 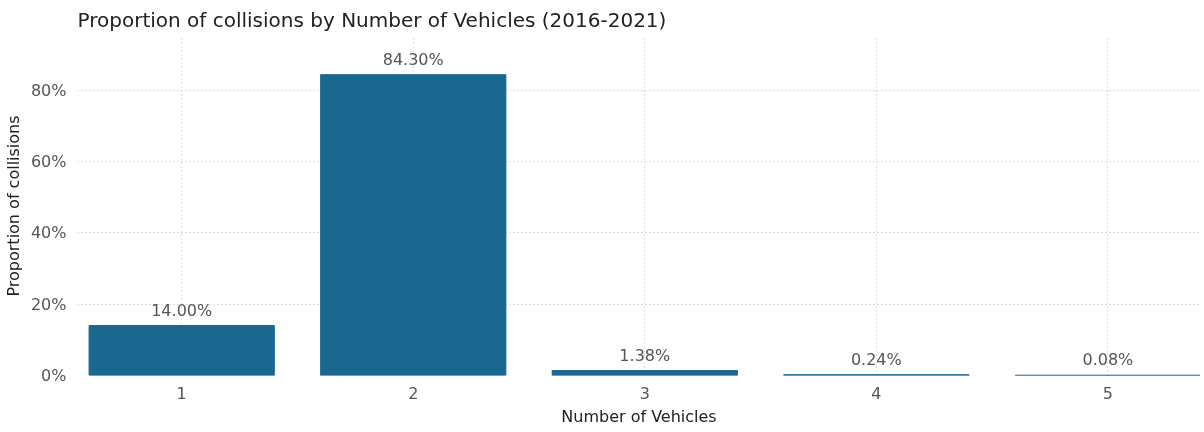 What do you see at coordinates (413, 59) in the screenshot?
I see `data-label: 84.30%` at bounding box center [413, 59].